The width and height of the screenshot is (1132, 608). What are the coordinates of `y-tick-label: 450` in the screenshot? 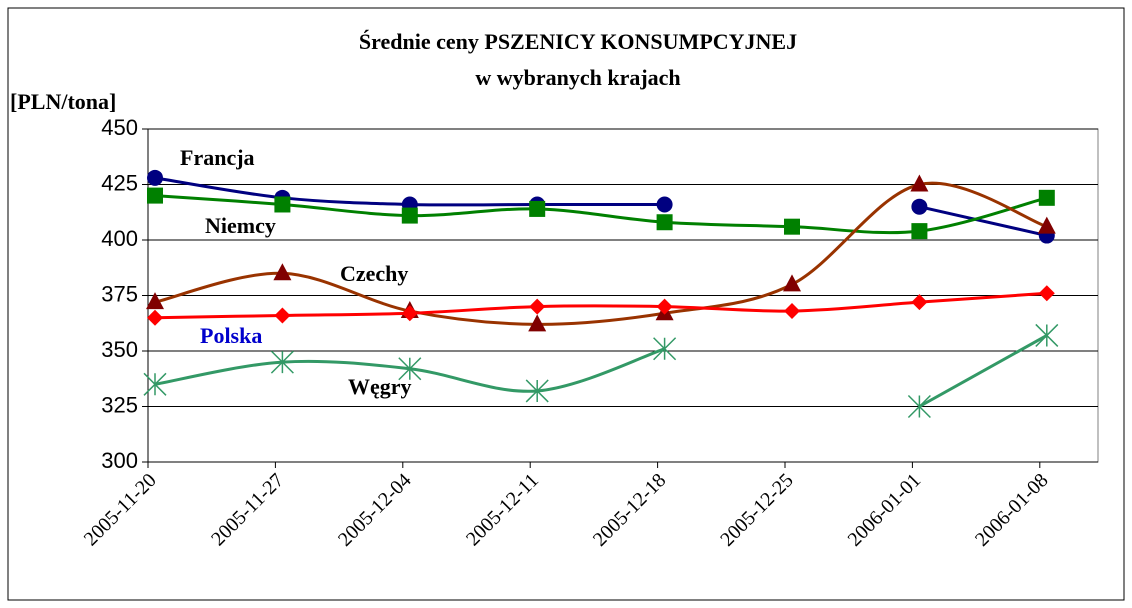 It's located at (119, 127).